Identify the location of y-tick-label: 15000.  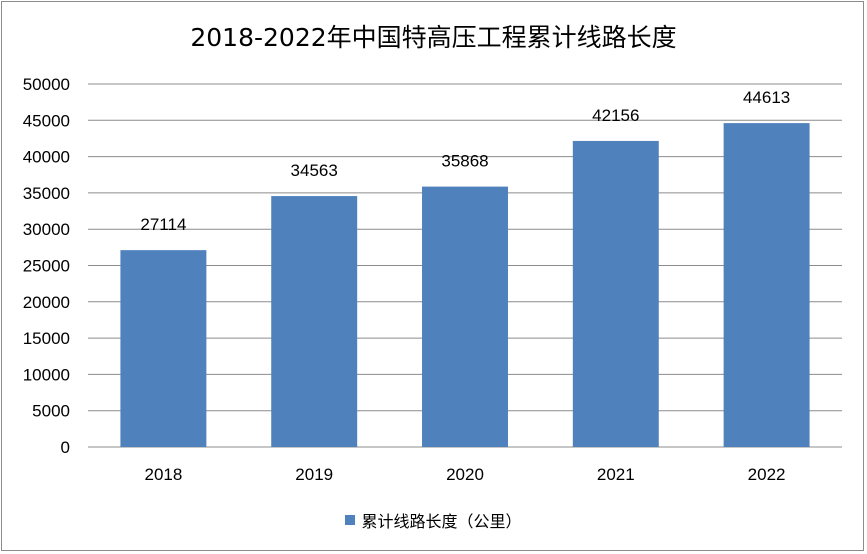
(46, 338).